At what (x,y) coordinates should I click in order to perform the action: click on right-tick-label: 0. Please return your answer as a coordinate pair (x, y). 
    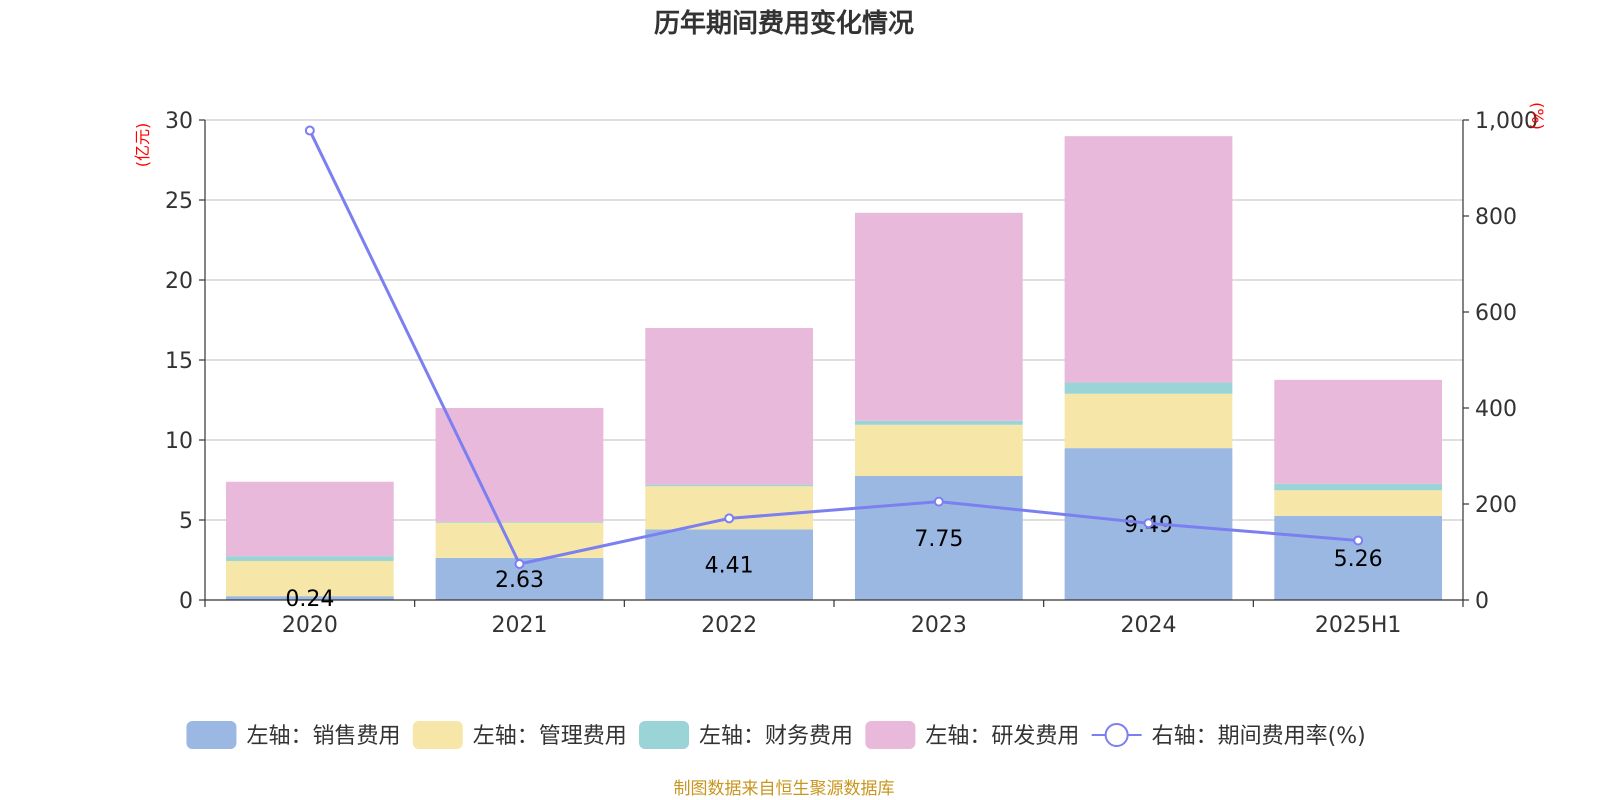
    Looking at the image, I should click on (1482, 601).